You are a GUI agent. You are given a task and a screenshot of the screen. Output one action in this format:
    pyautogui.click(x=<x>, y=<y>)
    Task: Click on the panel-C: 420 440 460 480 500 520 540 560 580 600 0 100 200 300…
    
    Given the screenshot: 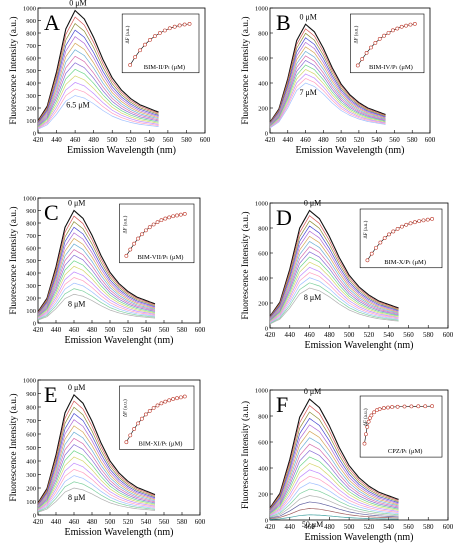 What is the action you would take?
    pyautogui.click(x=107, y=271)
    